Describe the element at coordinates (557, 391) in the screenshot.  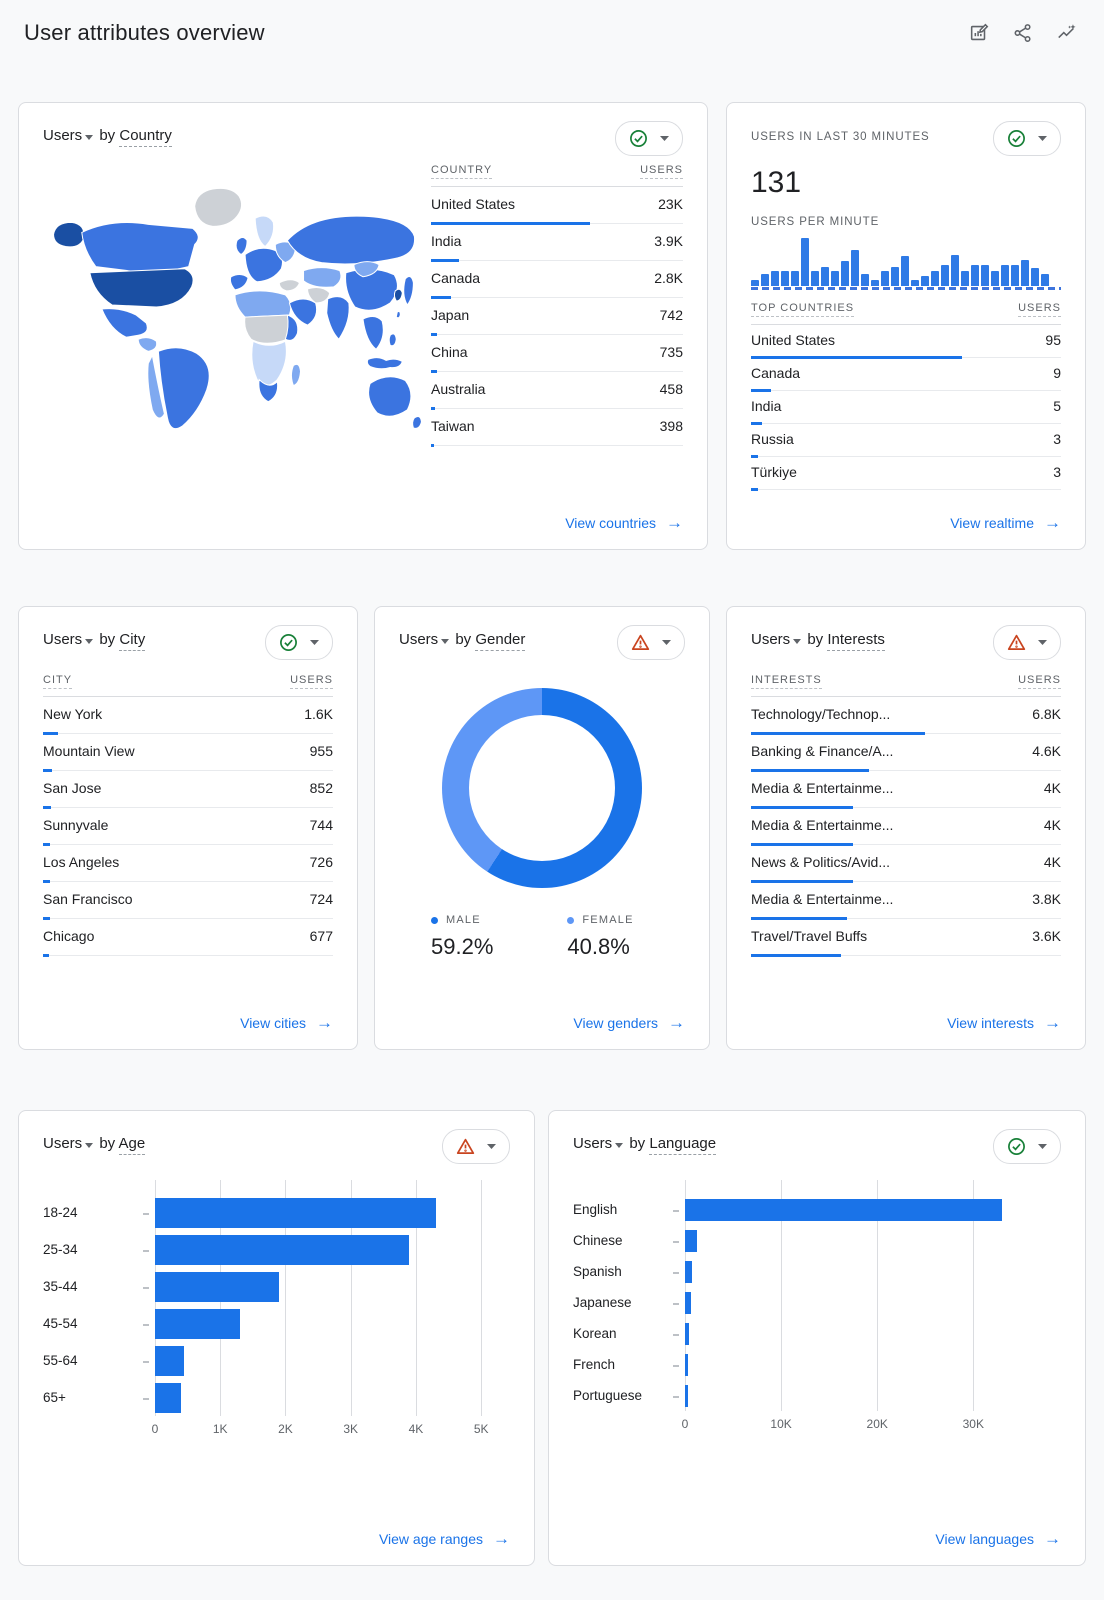
I see `table-row: Australia 458` at that location.